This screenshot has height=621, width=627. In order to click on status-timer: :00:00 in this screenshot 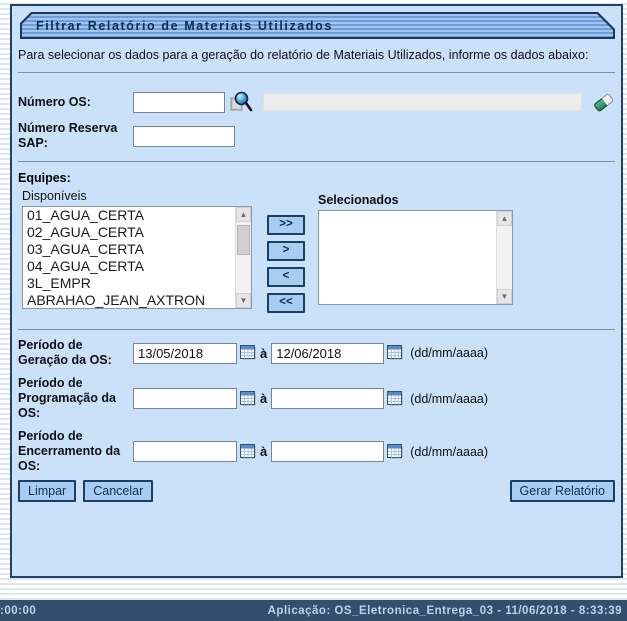, I will do `click(18, 610)`.